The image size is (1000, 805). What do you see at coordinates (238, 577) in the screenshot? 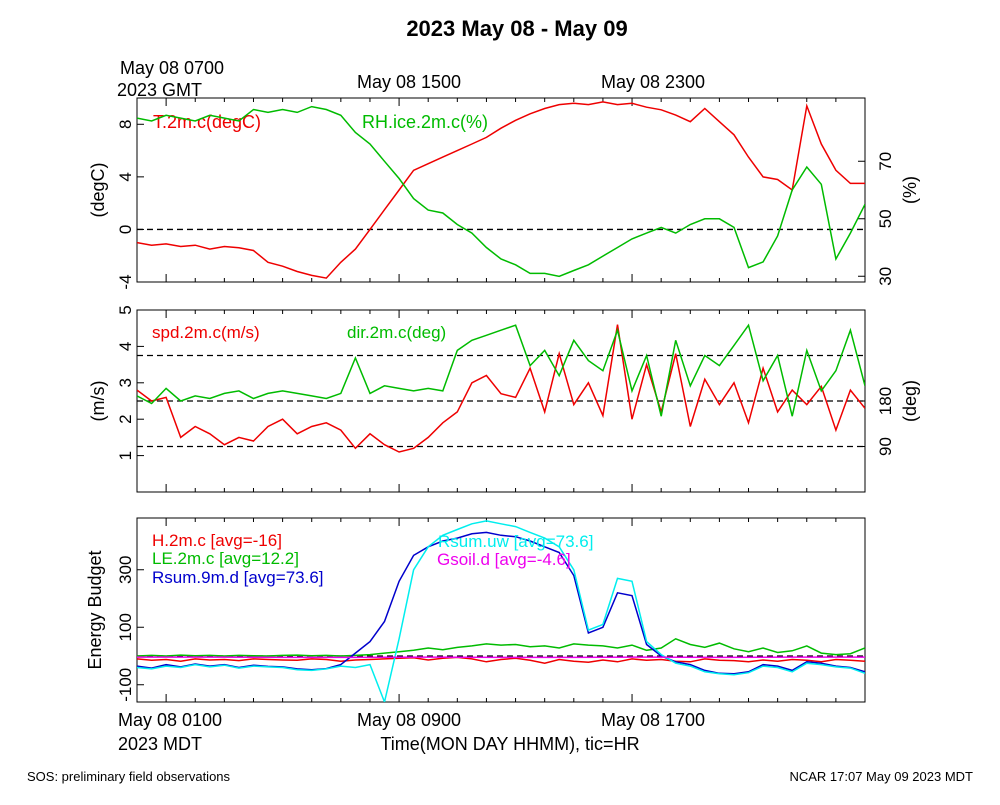
I see `legend-entry-2: Rsum.9m.d [avg=73.6]` at bounding box center [238, 577].